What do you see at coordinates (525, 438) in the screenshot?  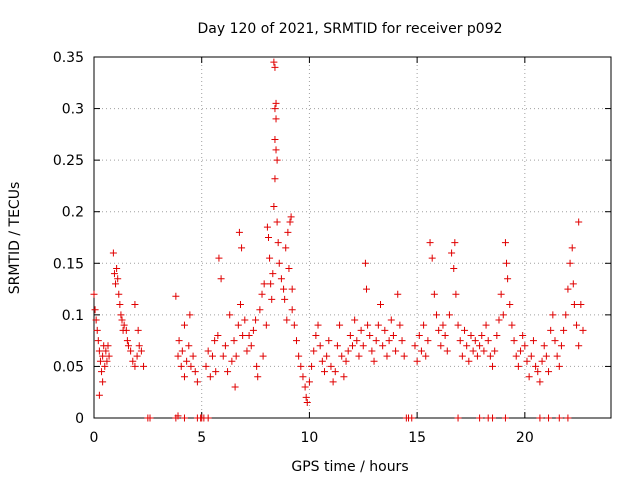 I see `x-tick-label: 20` at bounding box center [525, 438].